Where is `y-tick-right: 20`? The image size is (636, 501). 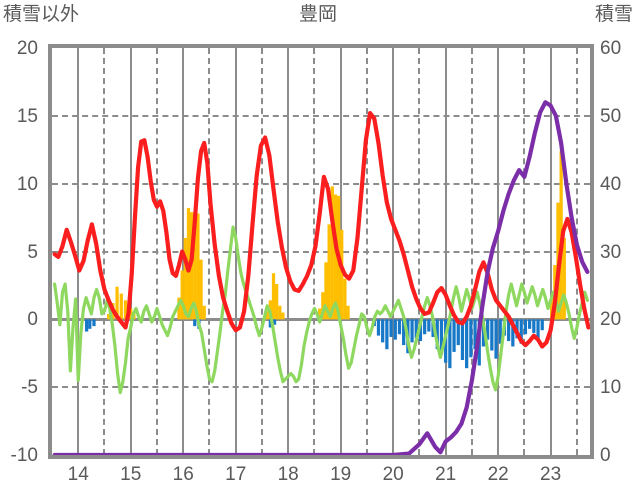 y-tick-right: 20 is located at coordinates (611, 320).